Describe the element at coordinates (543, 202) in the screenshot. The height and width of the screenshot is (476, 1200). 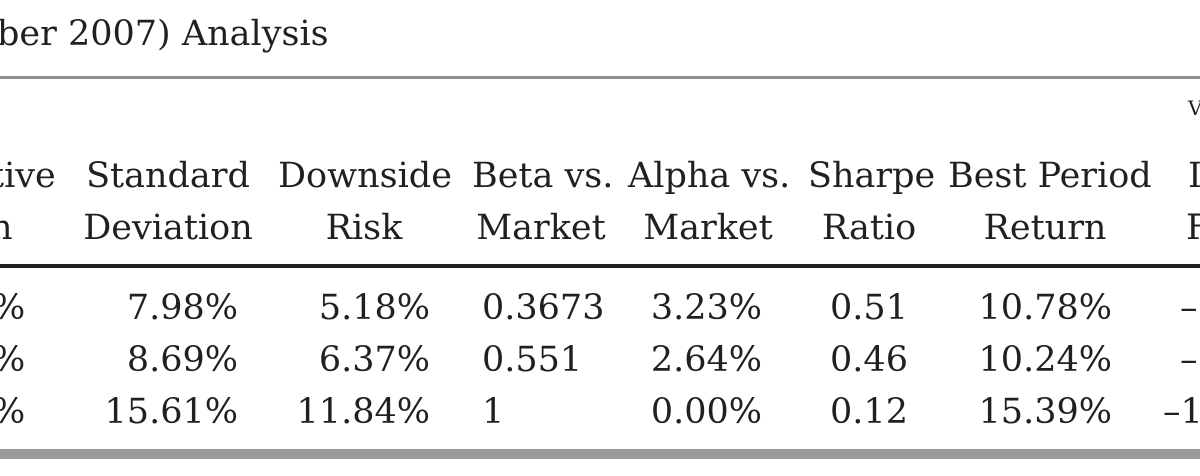
I see `header-beta-vs-market: Beta vs. Market` at that location.